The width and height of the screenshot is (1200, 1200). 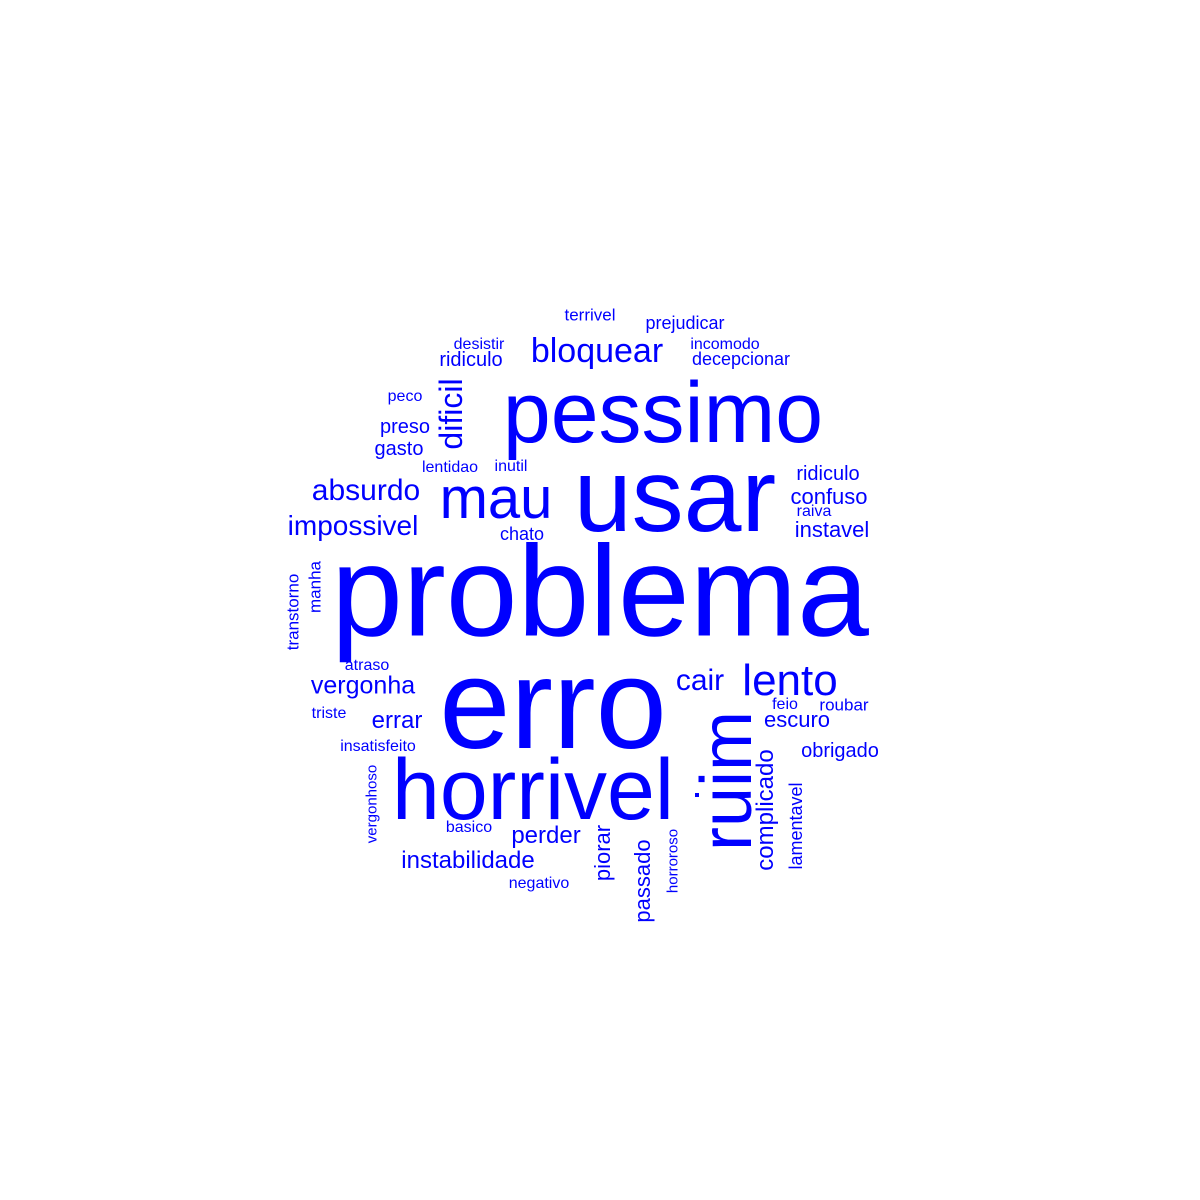 What do you see at coordinates (590, 315) in the screenshot?
I see `word-terrivel: terrivel` at bounding box center [590, 315].